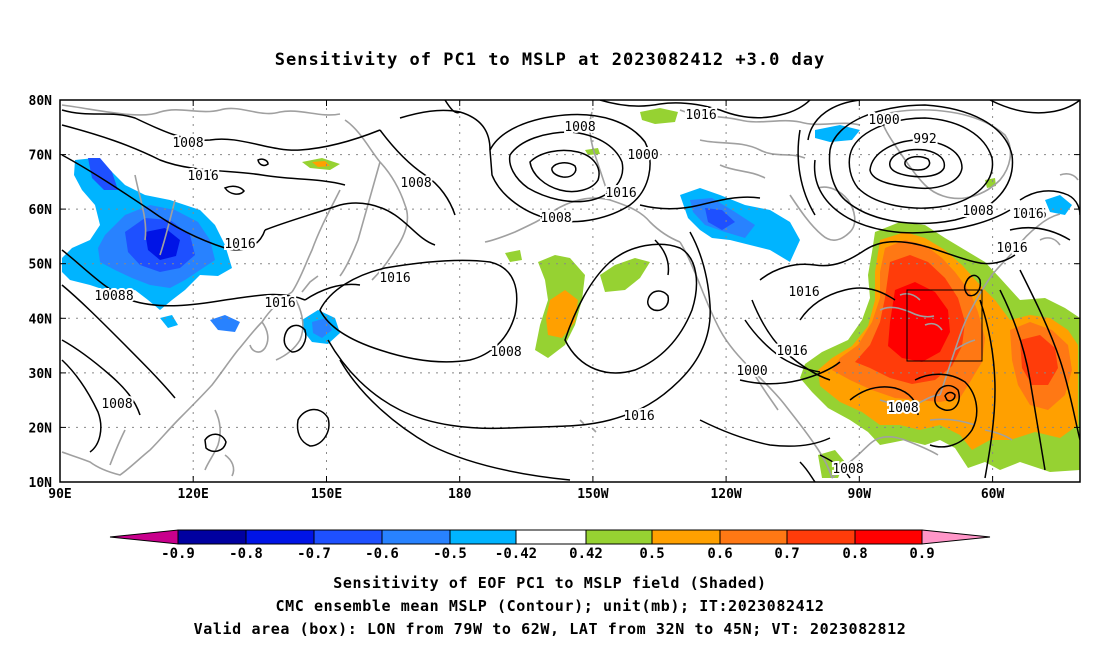 The width and height of the screenshot is (1100, 650). What do you see at coordinates (41, 210) in the screenshot?
I see `lat-label: 60N` at bounding box center [41, 210].